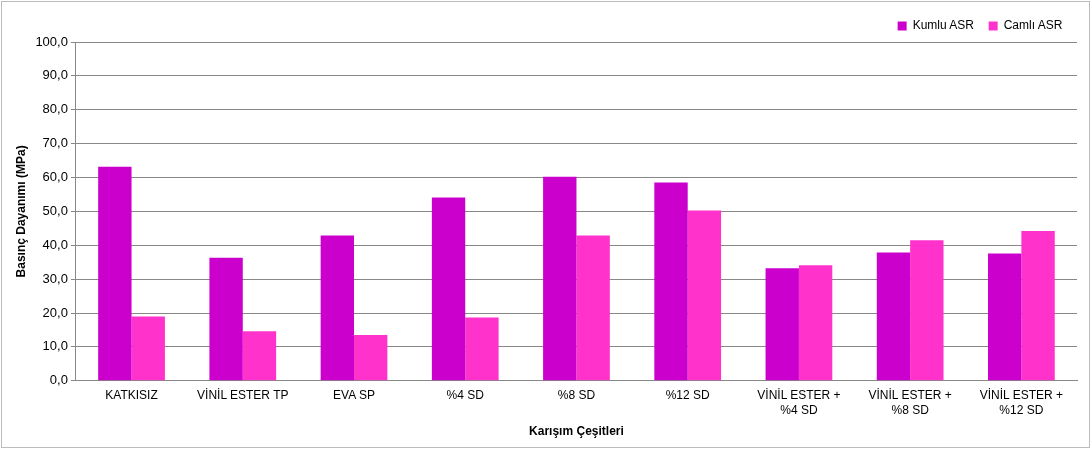 Image resolution: width=1091 pixels, height=449 pixels. I want to click on x-tick-label: VİNİL ESTER TP, so click(243, 395).